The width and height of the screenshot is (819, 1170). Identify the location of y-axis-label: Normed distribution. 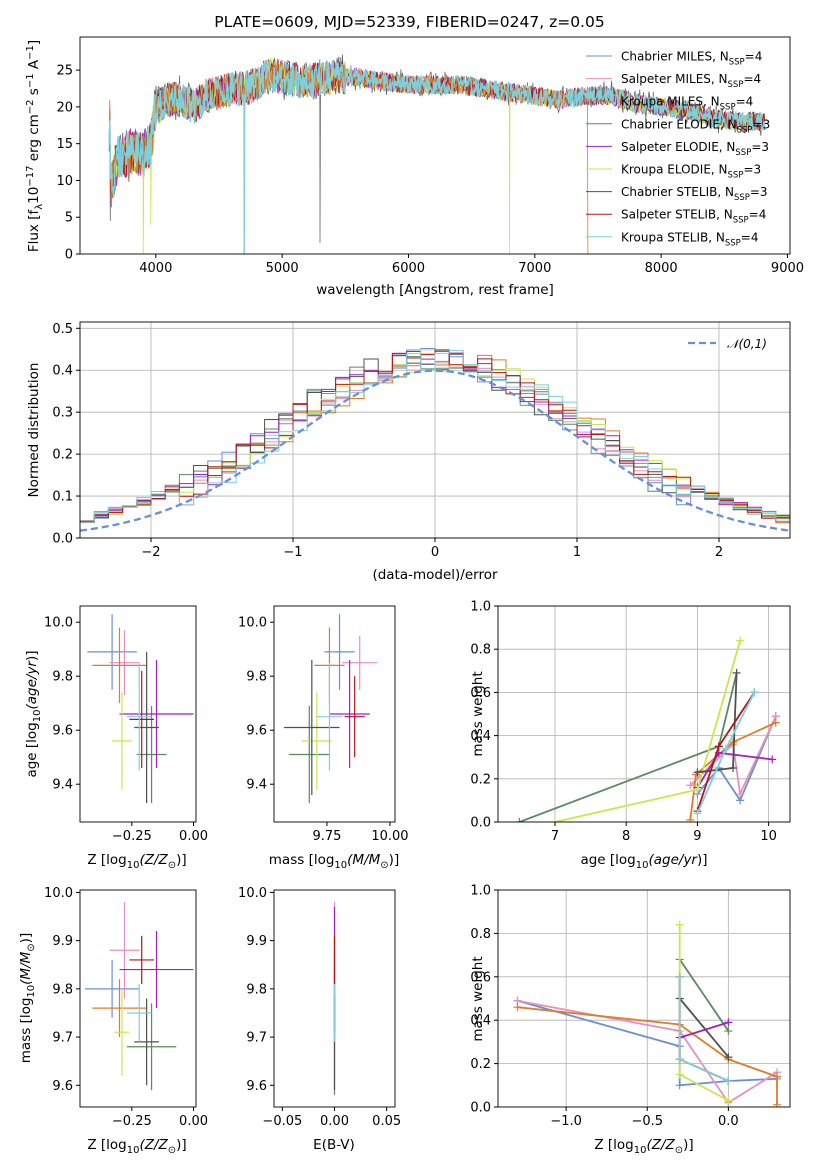
(34, 430).